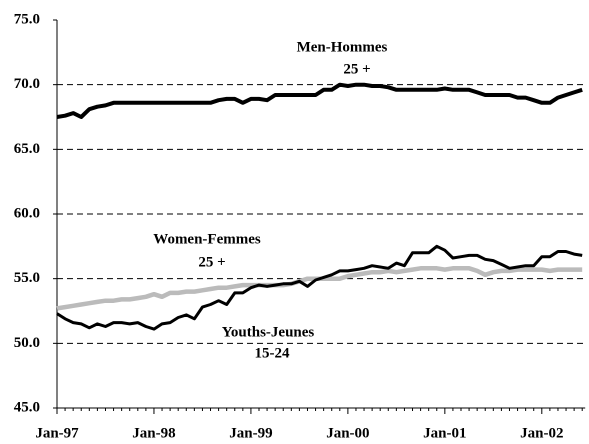  I want to click on x-tick-label: Jan-99, so click(250, 433).